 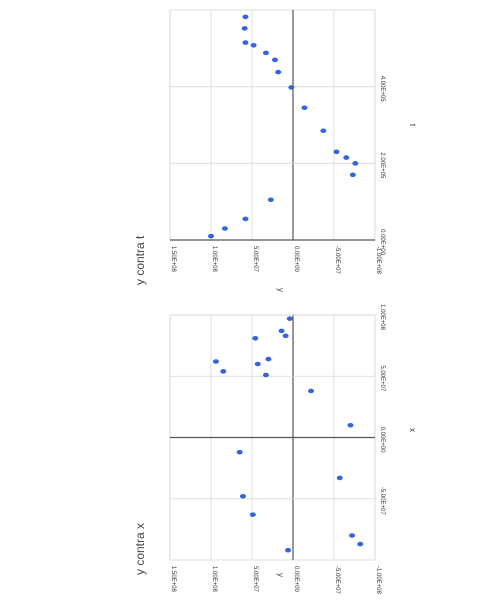 What do you see at coordinates (382, 378) in the screenshot?
I see `x-tick-label: 5.00E+07` at bounding box center [382, 378].